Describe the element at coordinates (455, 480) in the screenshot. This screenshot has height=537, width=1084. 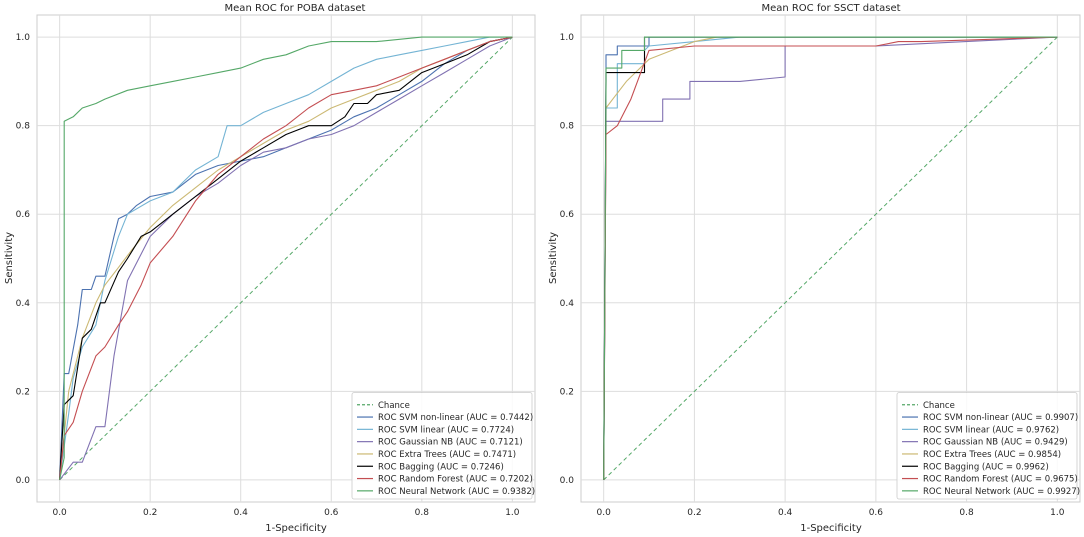
I see `legend-entry: ROC Random Forest (AUC = 0.7202)` at that location.